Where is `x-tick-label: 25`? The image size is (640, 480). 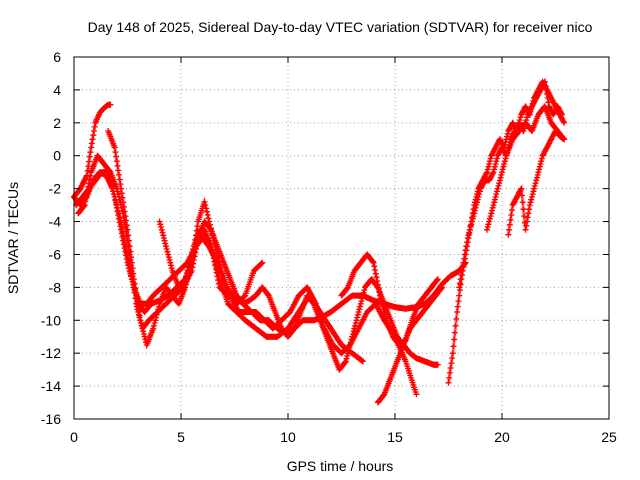
x-tick-label: 25 is located at coordinates (609, 437).